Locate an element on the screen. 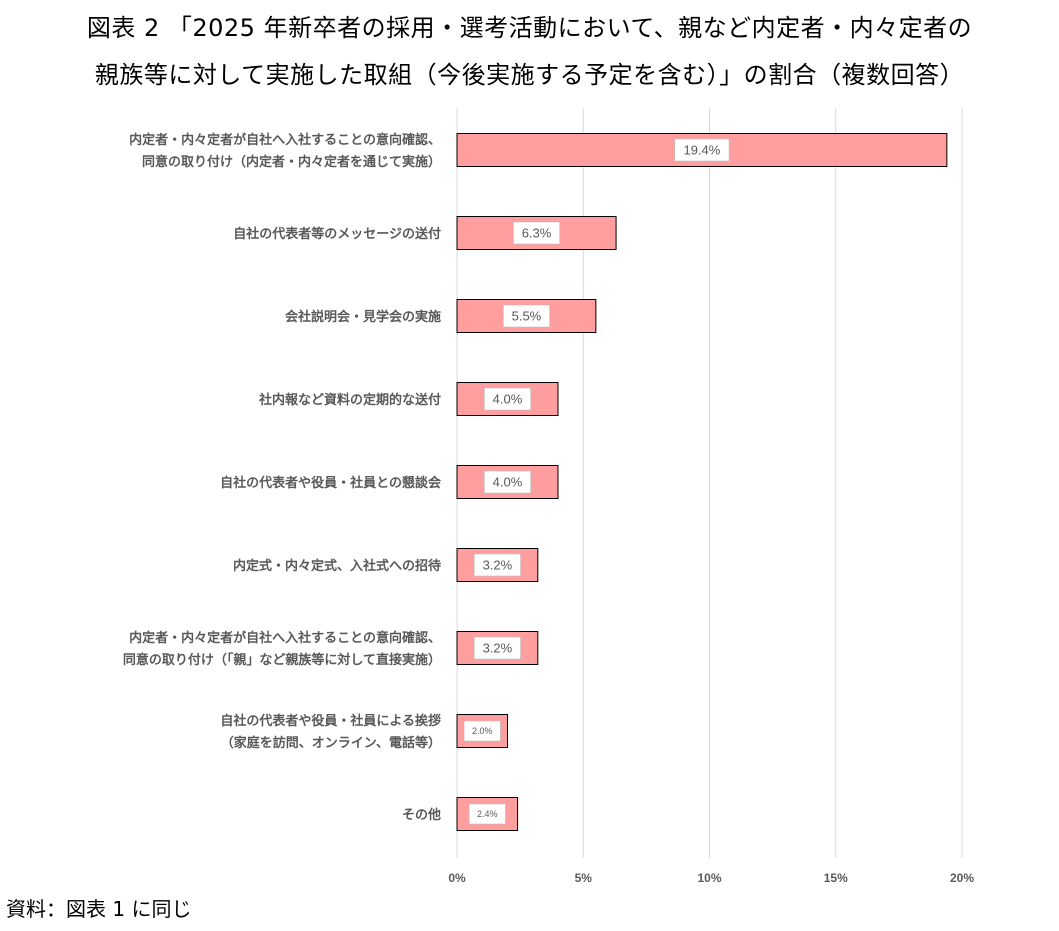 Image resolution: width=1059 pixels, height=931 pixels. data-label: 5.5% is located at coordinates (527, 316).